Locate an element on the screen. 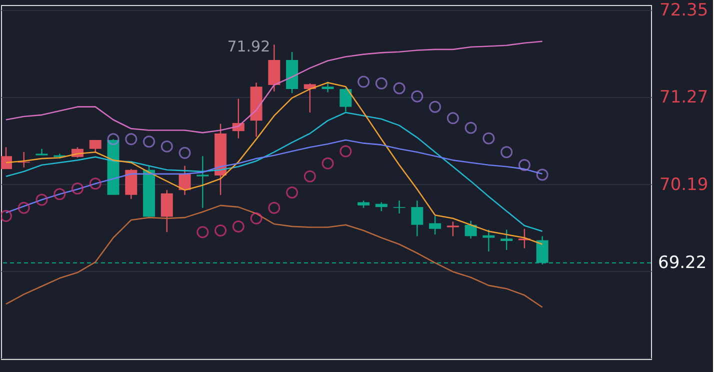 Image resolution: width=720 pixels, height=372 pixels. y-tick-label: 71.27 is located at coordinates (684, 98).